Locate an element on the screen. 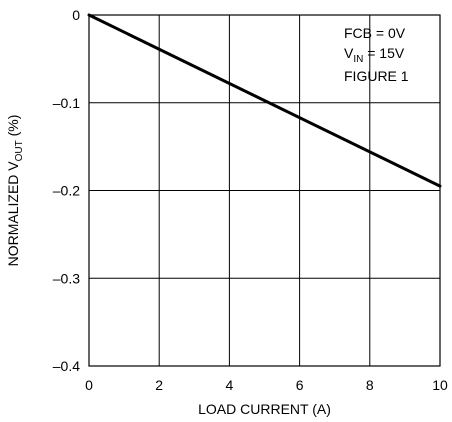 Image resolution: width=452 pixels, height=422 pixels. annotation-vin: VIN = 15V is located at coordinates (374, 55).